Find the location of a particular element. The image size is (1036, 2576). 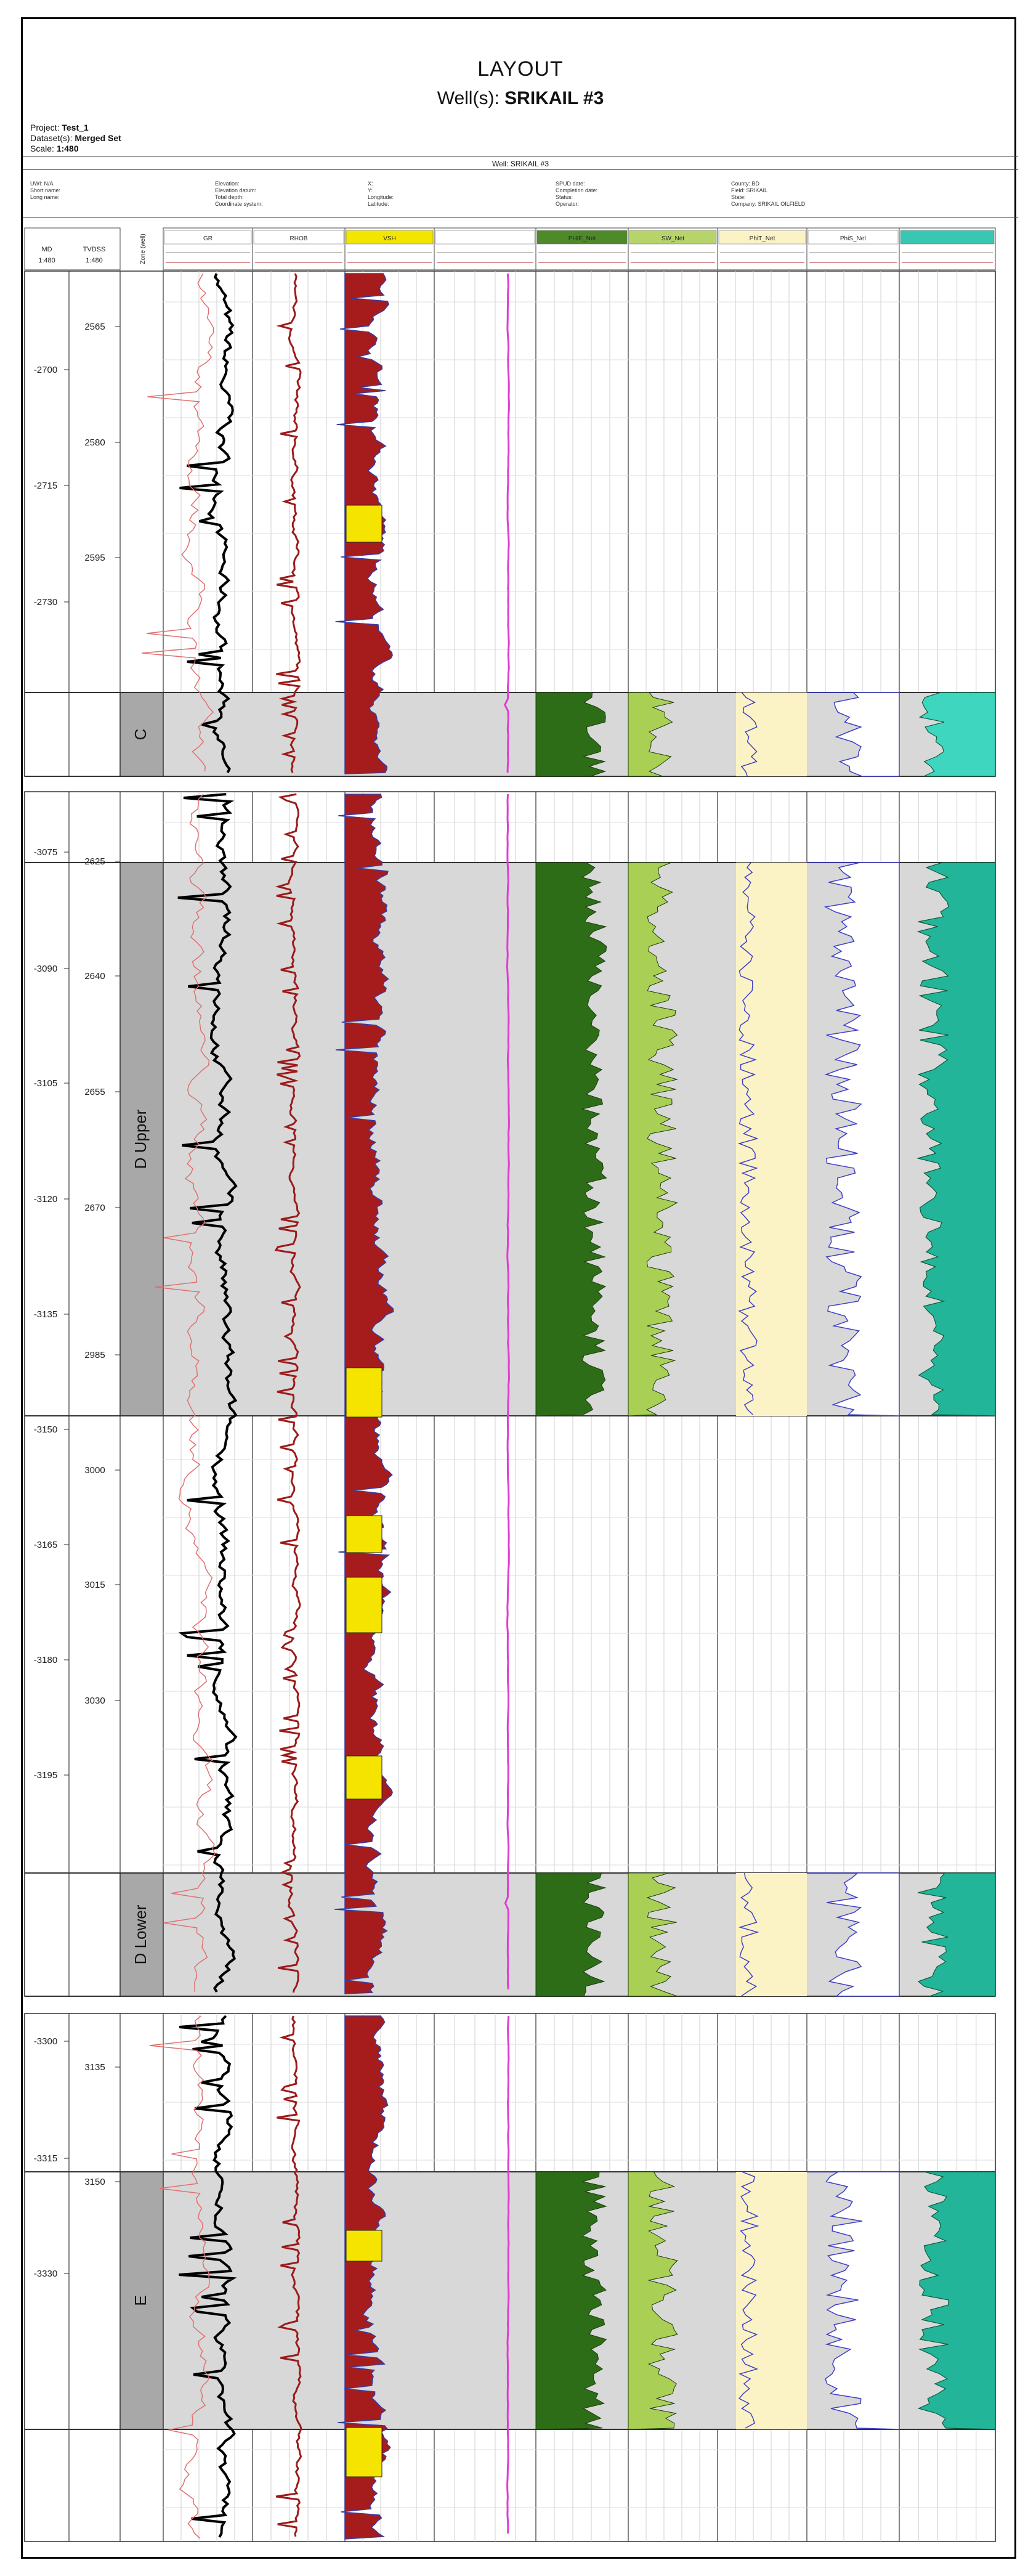

phit-fill is located at coordinates (771, 1934).